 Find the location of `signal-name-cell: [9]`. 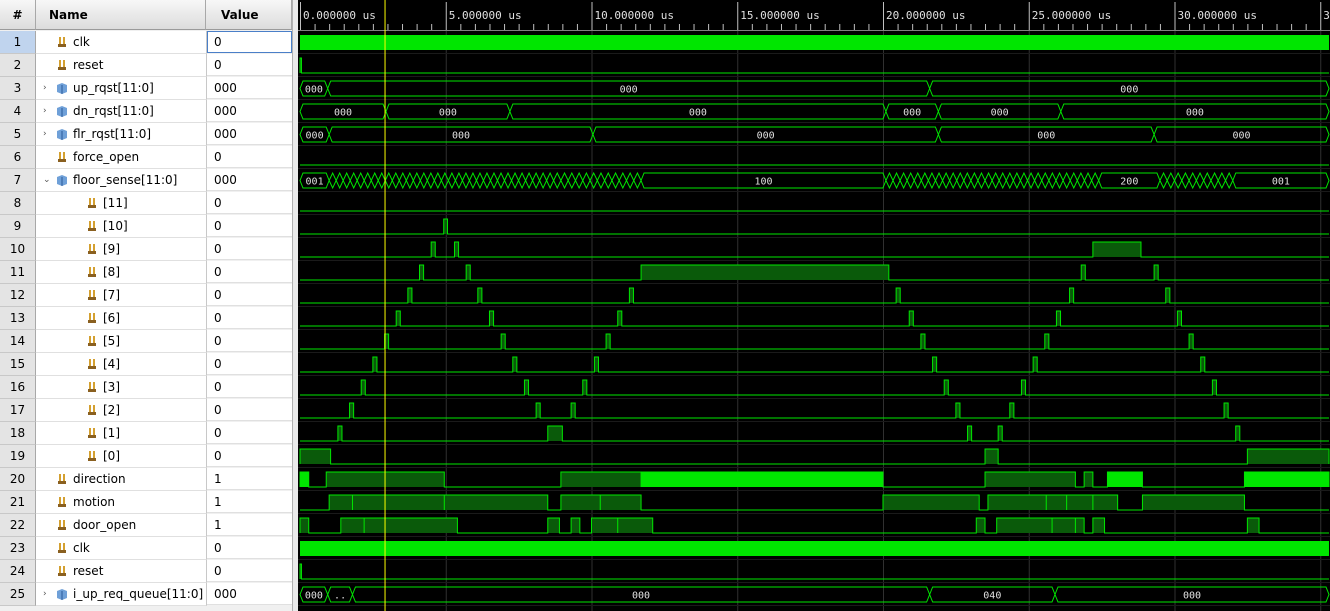

signal-name-cell: [9] is located at coordinates (121, 249).